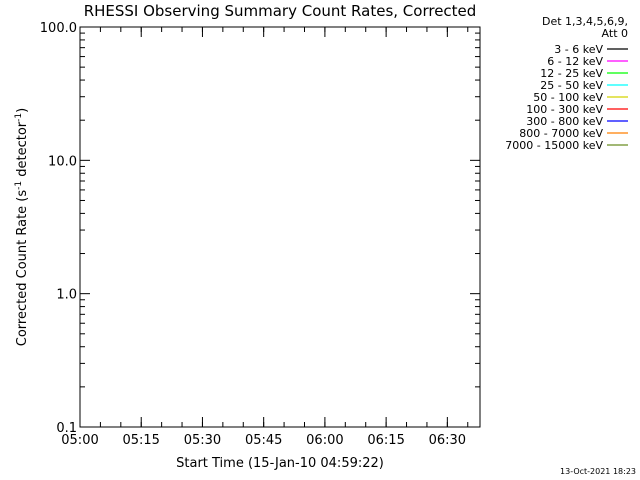 The image size is (640, 480). I want to click on x-tick-label: 06:30, so click(447, 440).